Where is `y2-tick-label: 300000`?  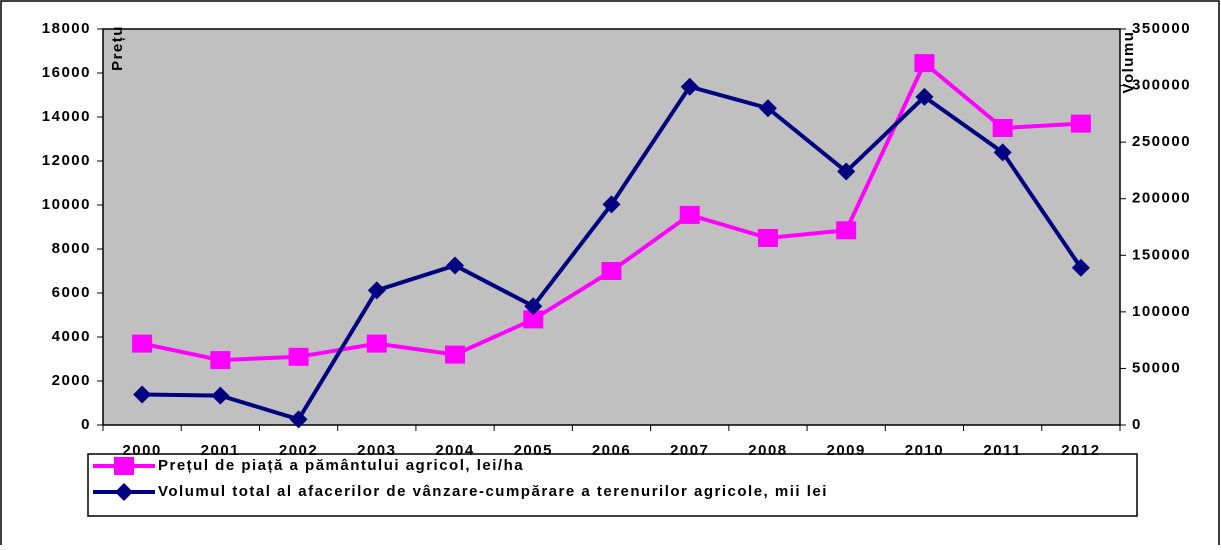 y2-tick-label: 300000 is located at coordinates (1161, 85).